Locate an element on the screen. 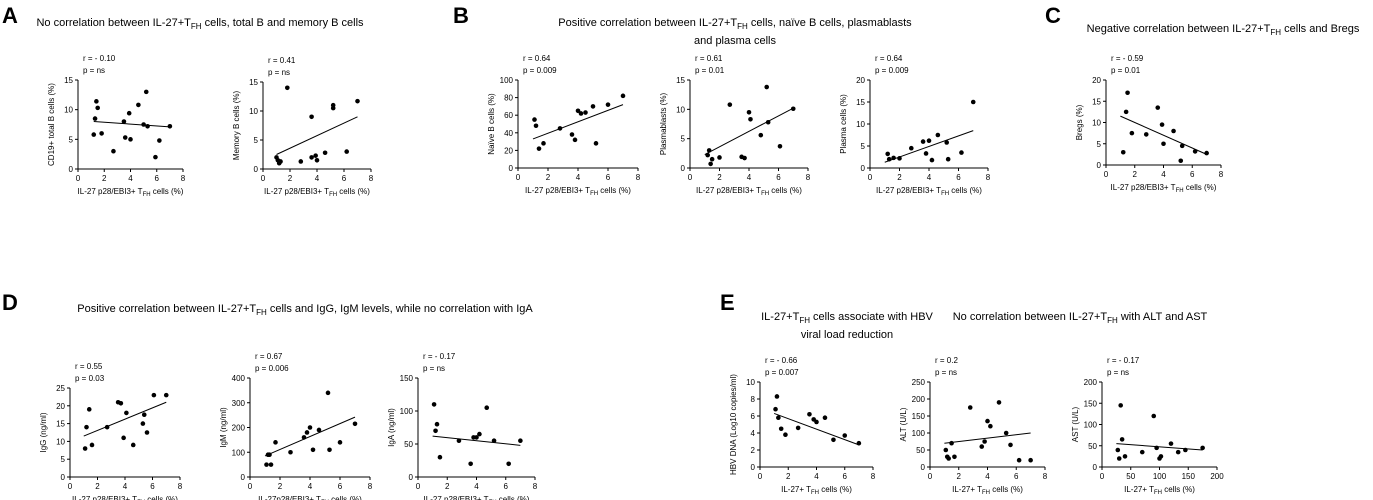  y-axis-label: IgM (ng/ml) is located at coordinates (223, 427).